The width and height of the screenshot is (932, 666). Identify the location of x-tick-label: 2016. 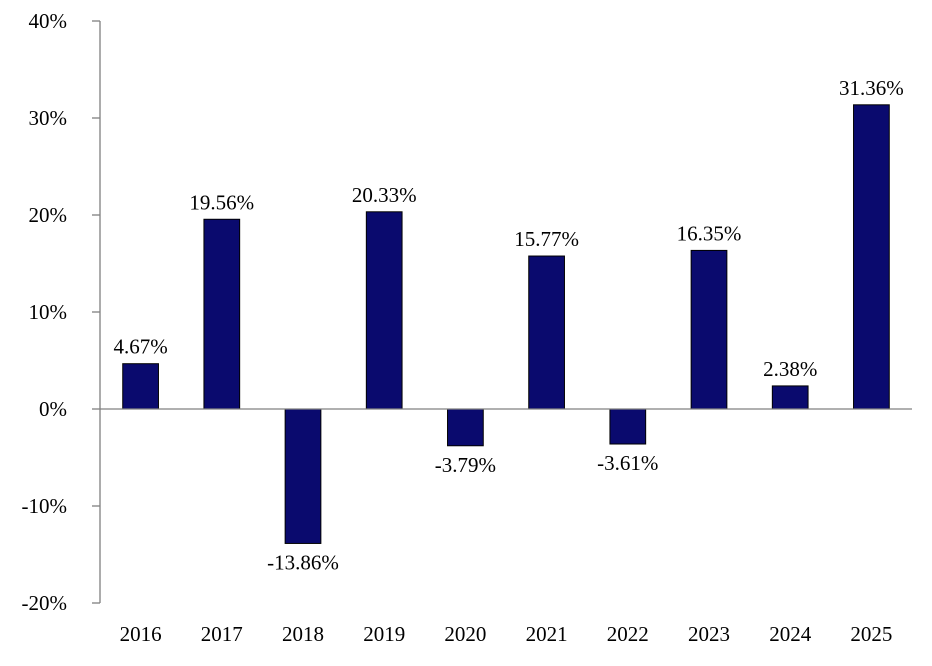
(141, 634).